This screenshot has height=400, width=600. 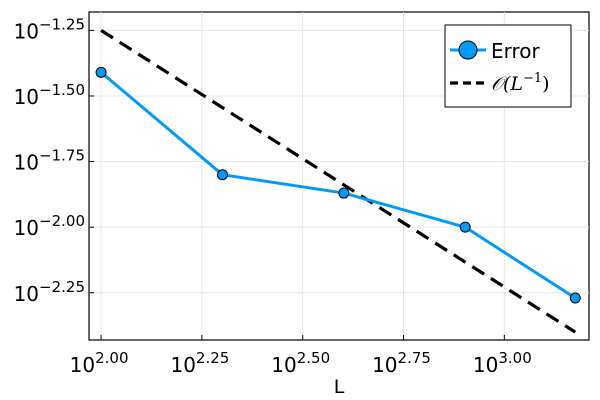 I want to click on x-tick-label: 102.25, so click(x=199, y=363).